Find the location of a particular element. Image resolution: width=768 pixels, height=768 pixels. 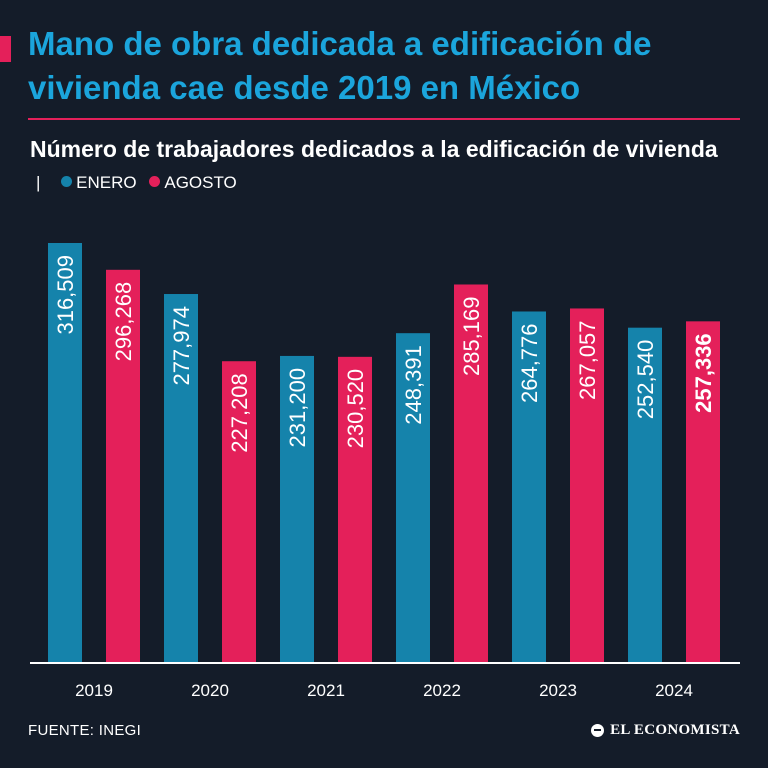

legend: | ENERO AGOSTO is located at coordinates (133, 182).